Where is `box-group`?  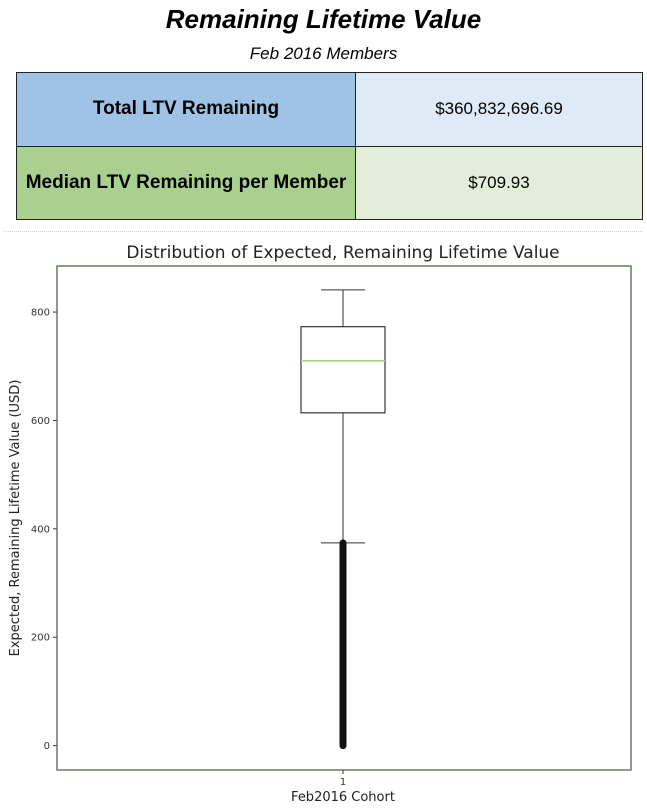 box-group is located at coordinates (343, 416).